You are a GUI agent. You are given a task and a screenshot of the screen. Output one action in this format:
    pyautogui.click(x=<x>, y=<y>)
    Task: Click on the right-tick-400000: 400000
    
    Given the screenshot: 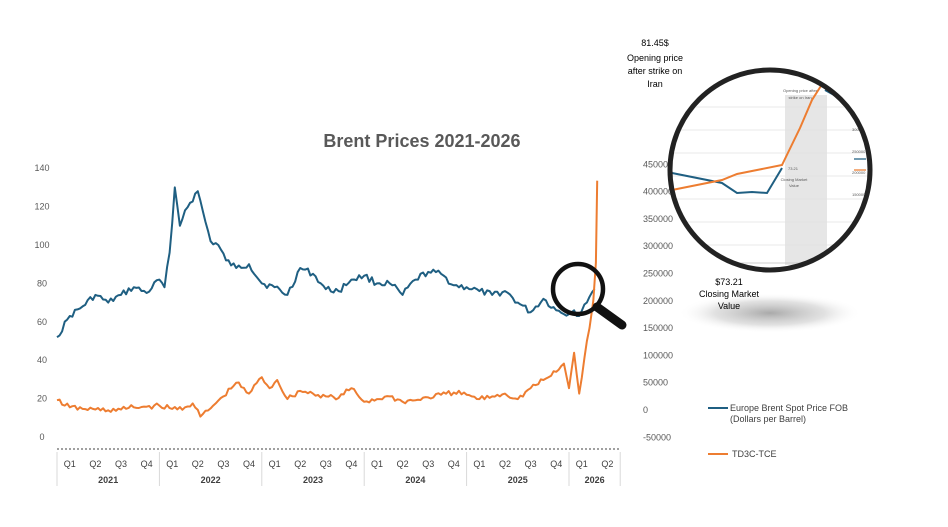 What is the action you would take?
    pyautogui.click(x=658, y=192)
    